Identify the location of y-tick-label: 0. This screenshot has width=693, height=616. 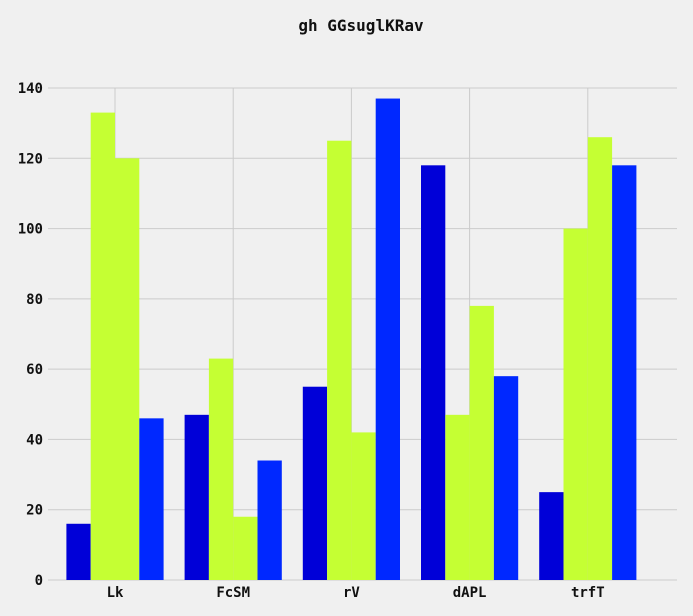
(39, 581).